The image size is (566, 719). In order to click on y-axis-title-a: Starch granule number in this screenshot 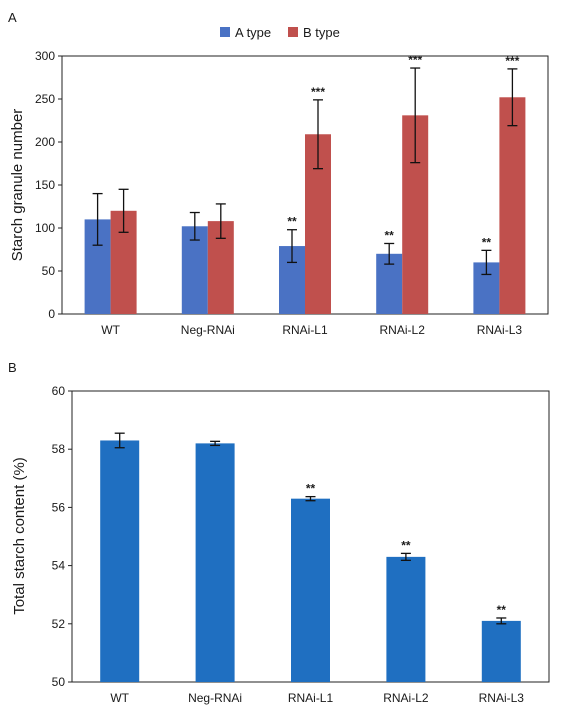, I will do `click(17, 185)`.